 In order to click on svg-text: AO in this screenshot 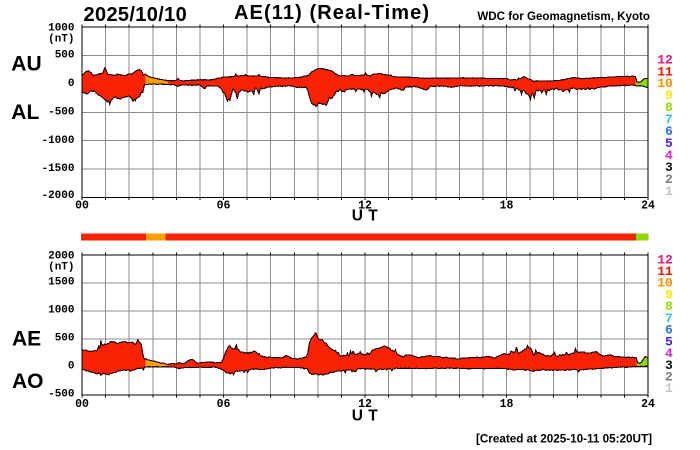, I will do `click(28, 381)`.